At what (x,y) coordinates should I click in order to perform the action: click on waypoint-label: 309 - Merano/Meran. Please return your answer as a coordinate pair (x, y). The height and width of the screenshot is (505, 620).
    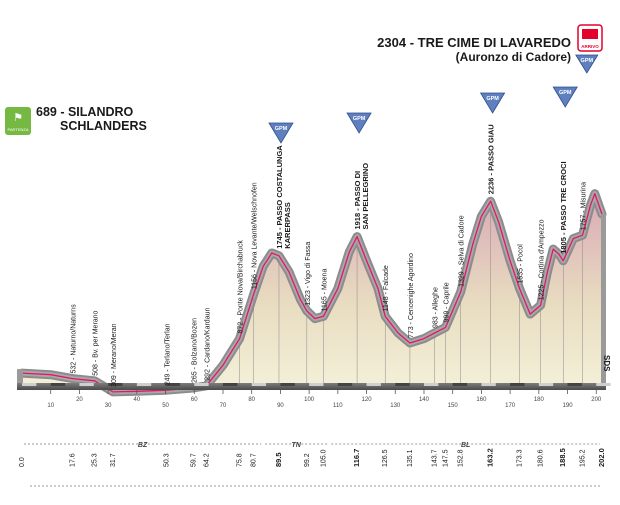
    Looking at the image, I should click on (114, 355).